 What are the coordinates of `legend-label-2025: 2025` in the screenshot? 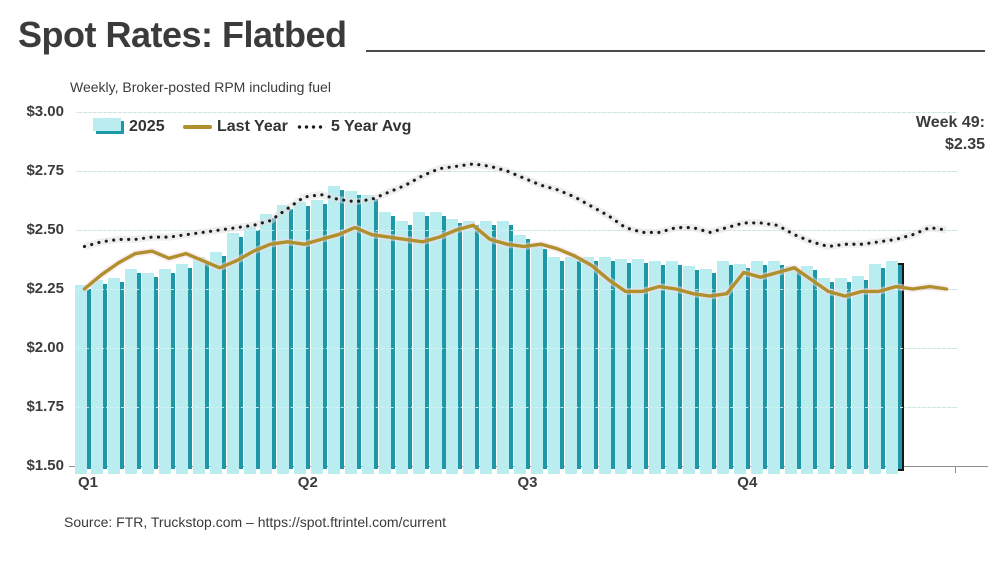 It's located at (147, 126).